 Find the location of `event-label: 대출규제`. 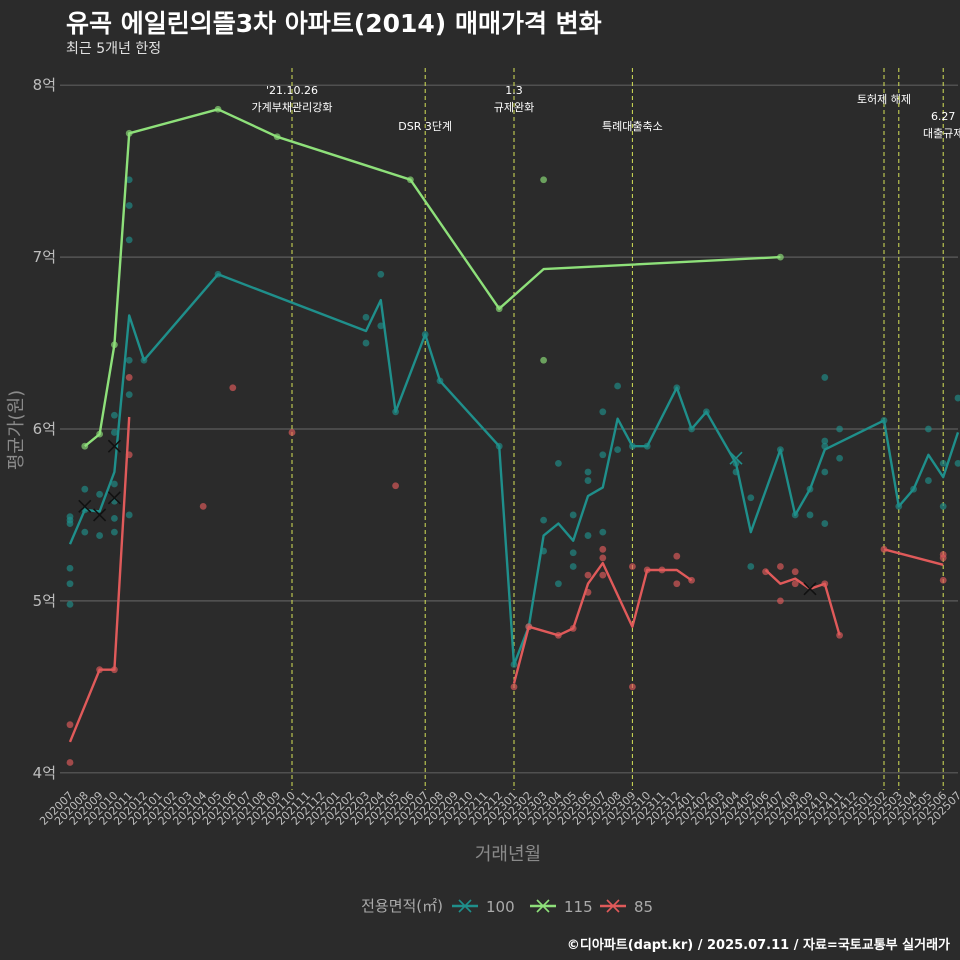

event-label: 대출규제 is located at coordinates (941, 133).